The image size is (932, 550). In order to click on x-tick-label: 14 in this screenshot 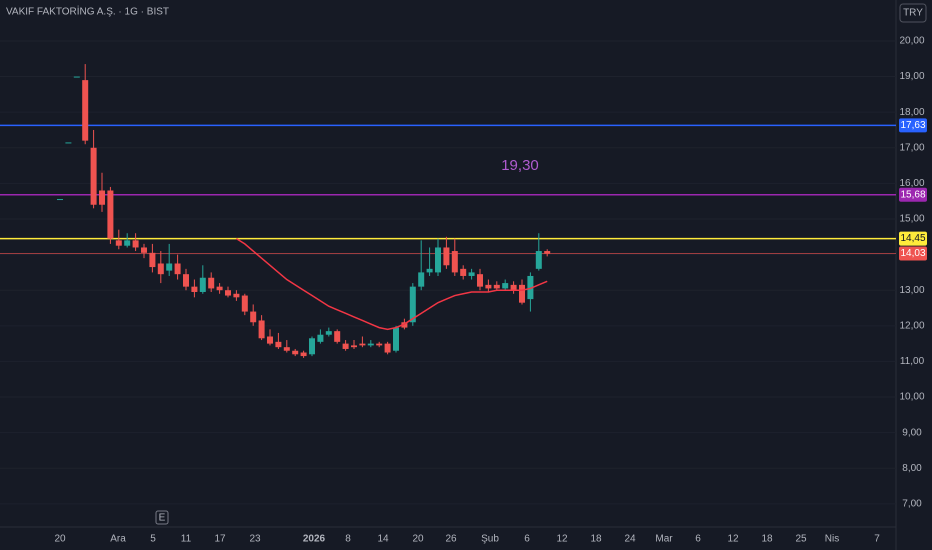, I will do `click(383, 539)`.